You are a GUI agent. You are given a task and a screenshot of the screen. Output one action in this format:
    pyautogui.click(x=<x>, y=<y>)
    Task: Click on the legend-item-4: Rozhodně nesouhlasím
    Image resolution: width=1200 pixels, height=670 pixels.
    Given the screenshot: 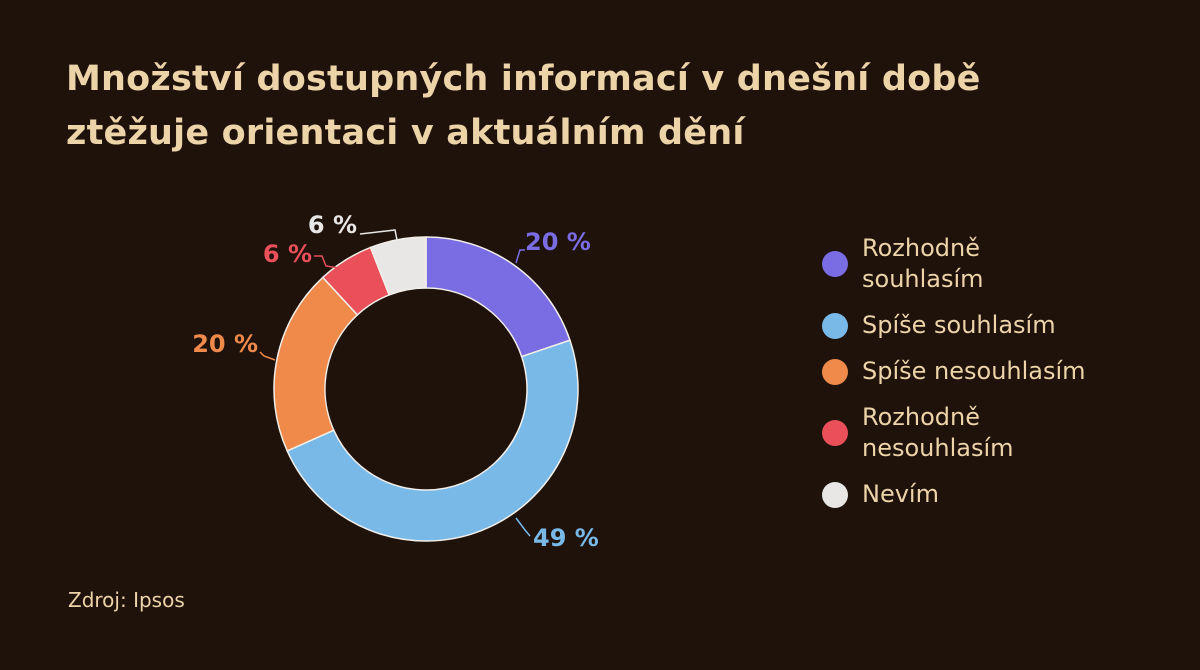 What is the action you would take?
    pyautogui.click(x=982, y=433)
    